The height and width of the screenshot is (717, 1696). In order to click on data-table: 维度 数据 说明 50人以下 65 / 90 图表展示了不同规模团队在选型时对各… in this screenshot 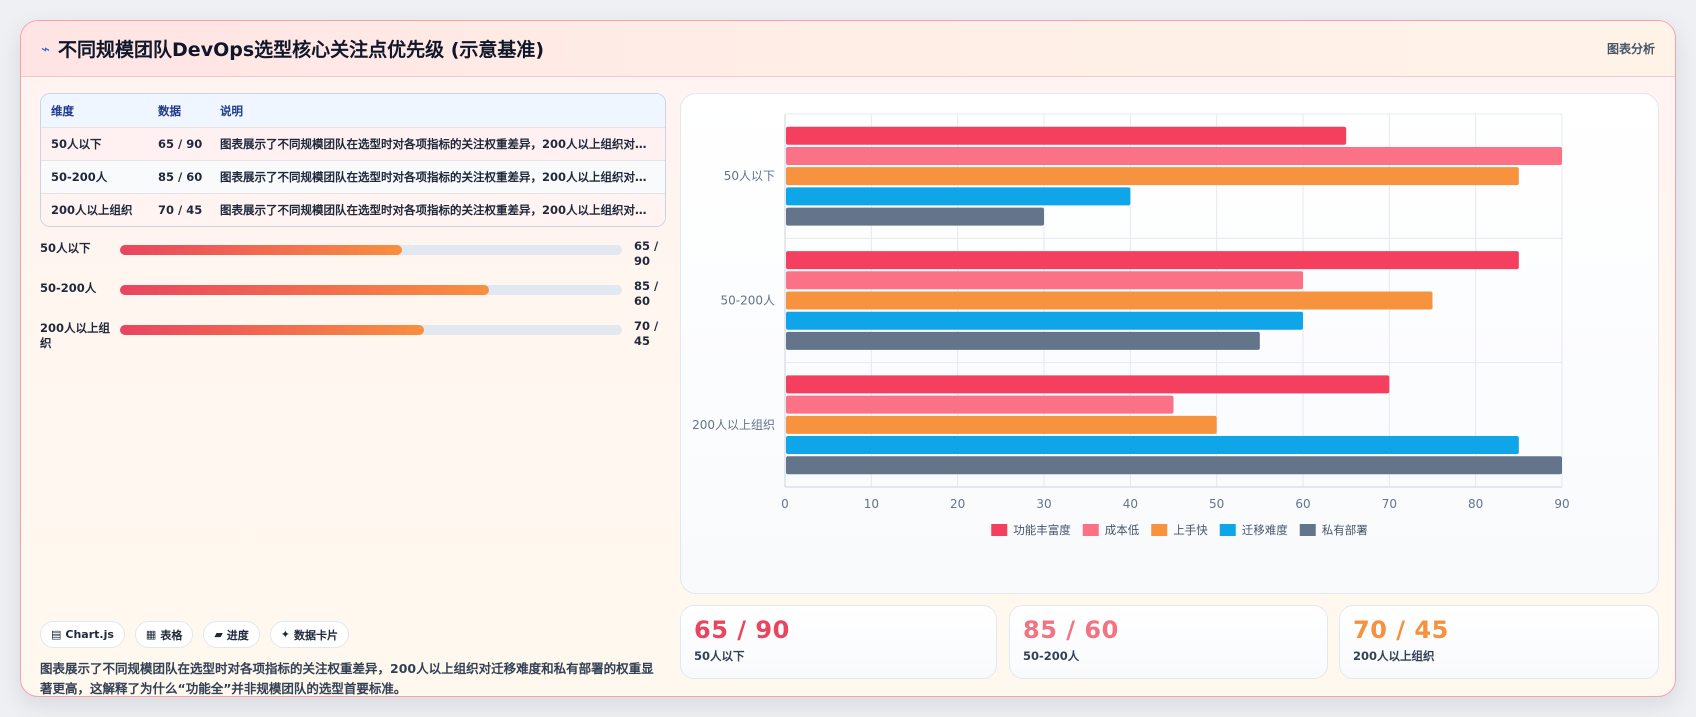, I will do `click(353, 160)`.